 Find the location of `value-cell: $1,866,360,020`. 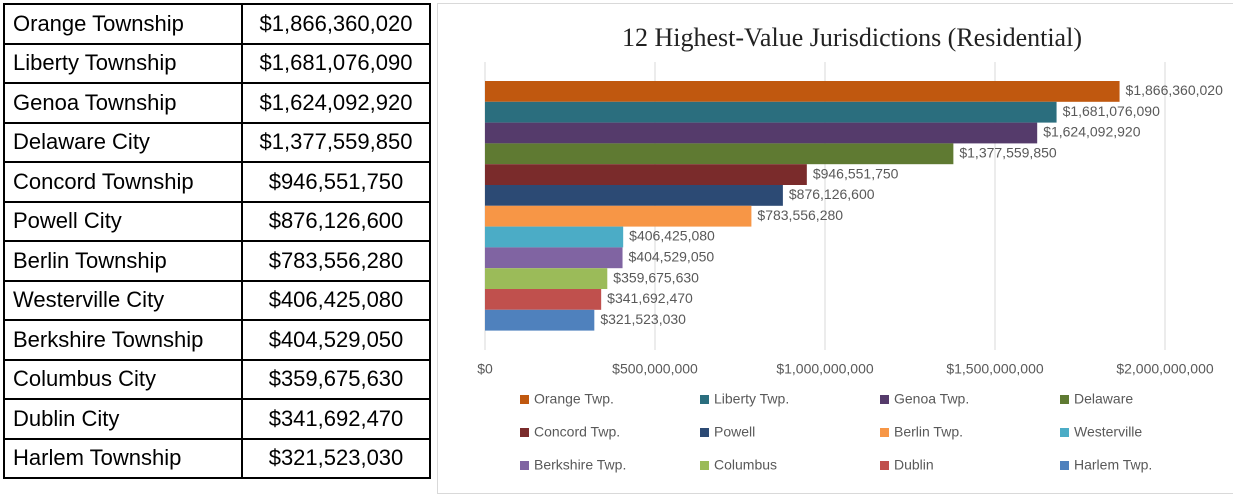

value-cell: $1,866,360,020 is located at coordinates (336, 24).